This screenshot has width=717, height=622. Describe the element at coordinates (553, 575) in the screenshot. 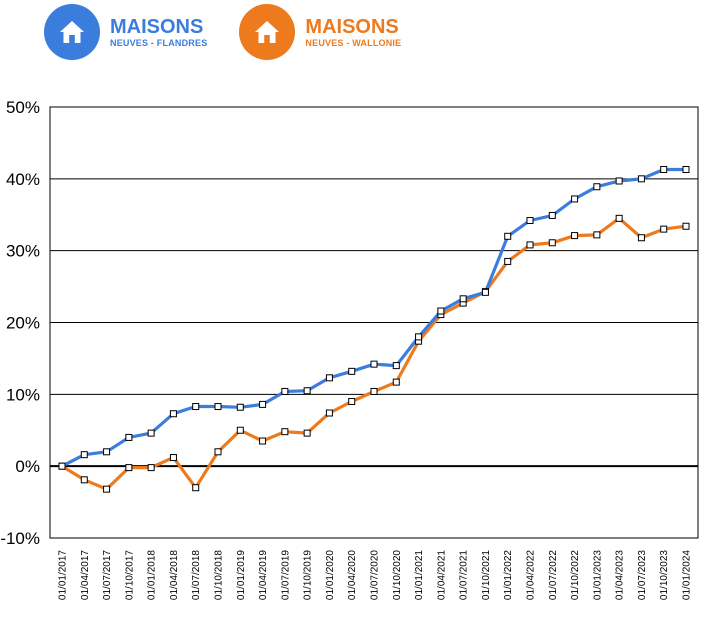

I see `x-tick-label: 01/07/2022` at that location.